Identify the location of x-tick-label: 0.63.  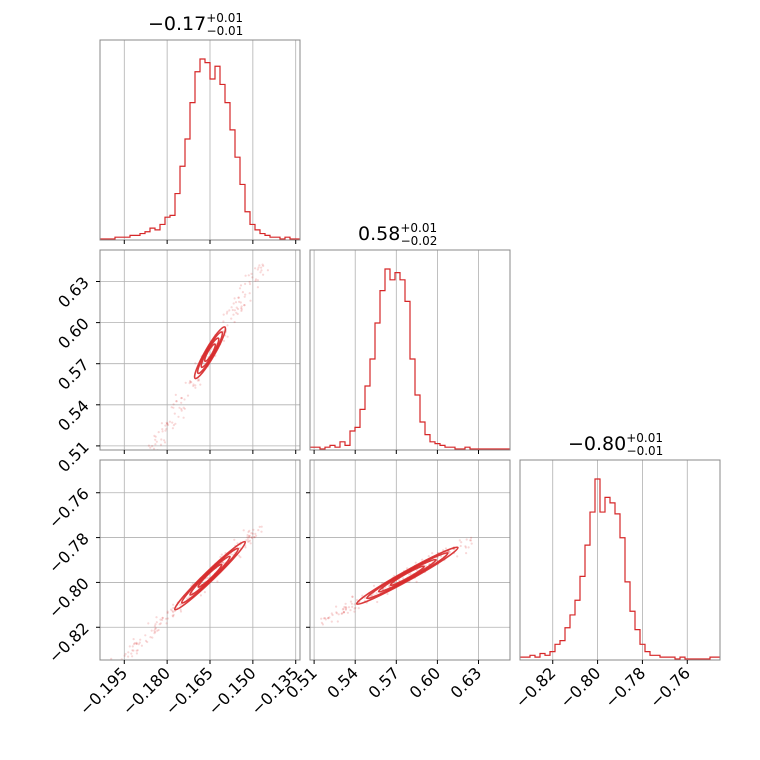
(466, 682).